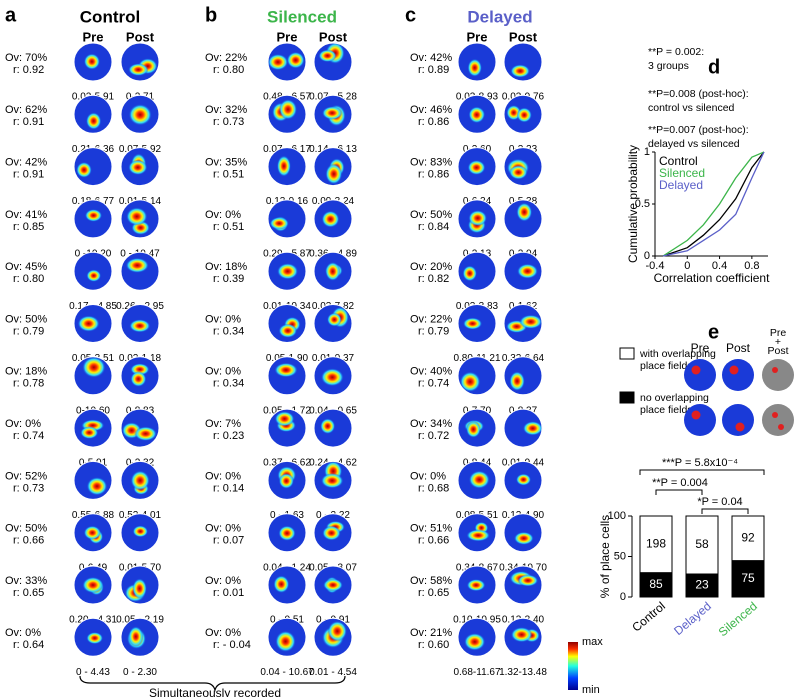  What do you see at coordinates (680, 483) in the screenshot?
I see `stat-text: **P = 0.004` at bounding box center [680, 483].